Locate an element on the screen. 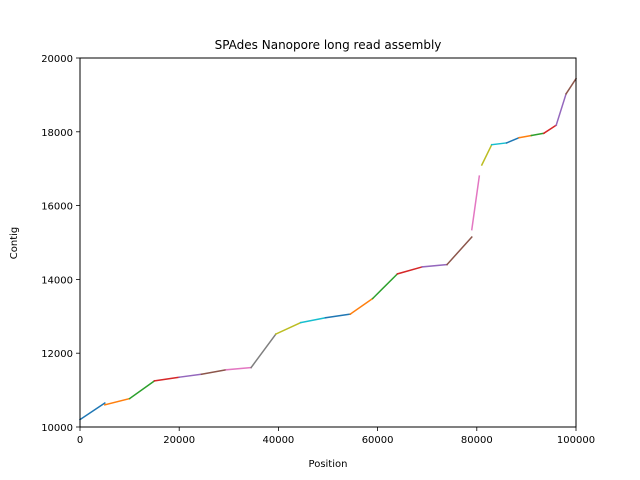 The image size is (640, 480). x-tick-label: 80000 is located at coordinates (477, 440).